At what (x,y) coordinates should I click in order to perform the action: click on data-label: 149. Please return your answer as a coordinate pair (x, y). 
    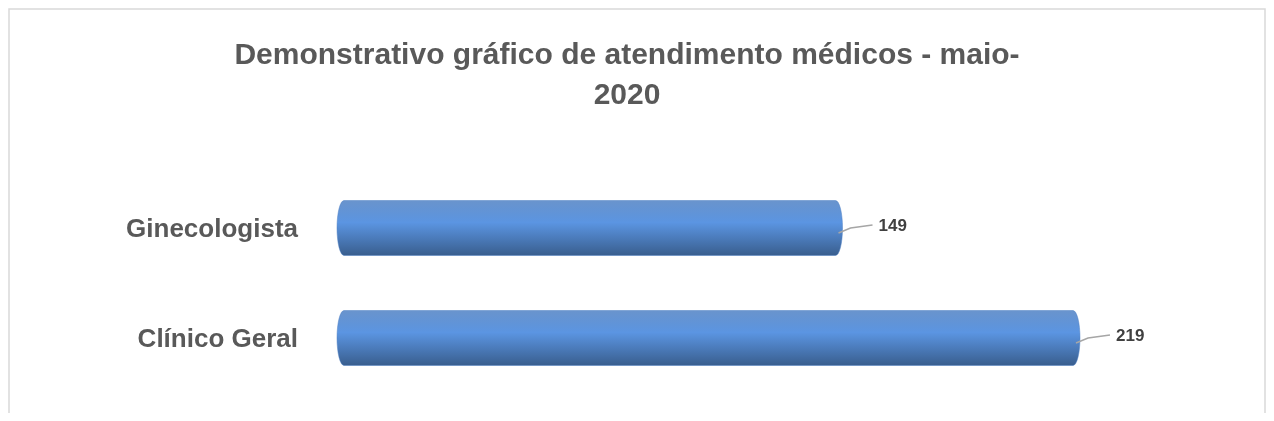
    Looking at the image, I should click on (892, 225).